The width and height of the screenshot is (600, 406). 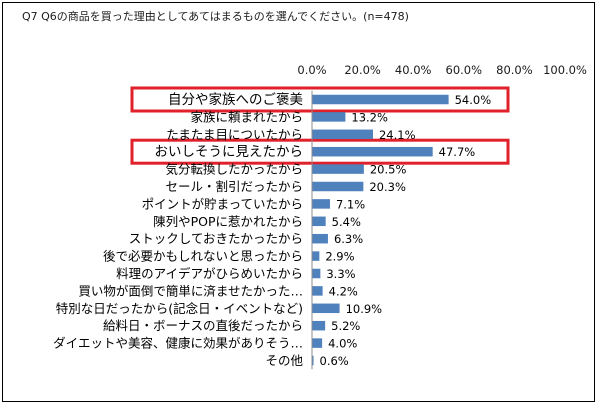 I want to click on category-label: 陳列やPOPに惹かれたから, so click(x=228, y=221).